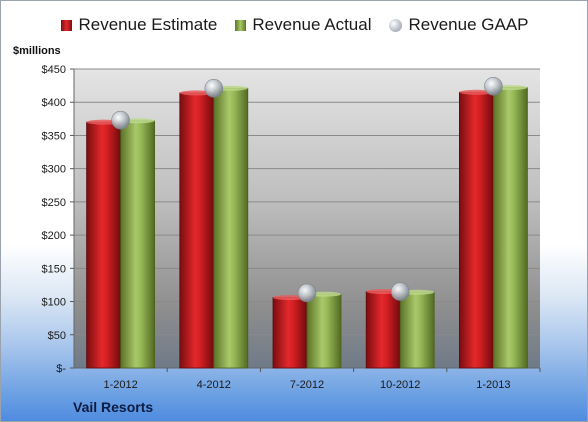 This screenshot has height=422, width=588. Describe the element at coordinates (67, 25) in the screenshot. I see `legend-swatch-estimate` at that location.